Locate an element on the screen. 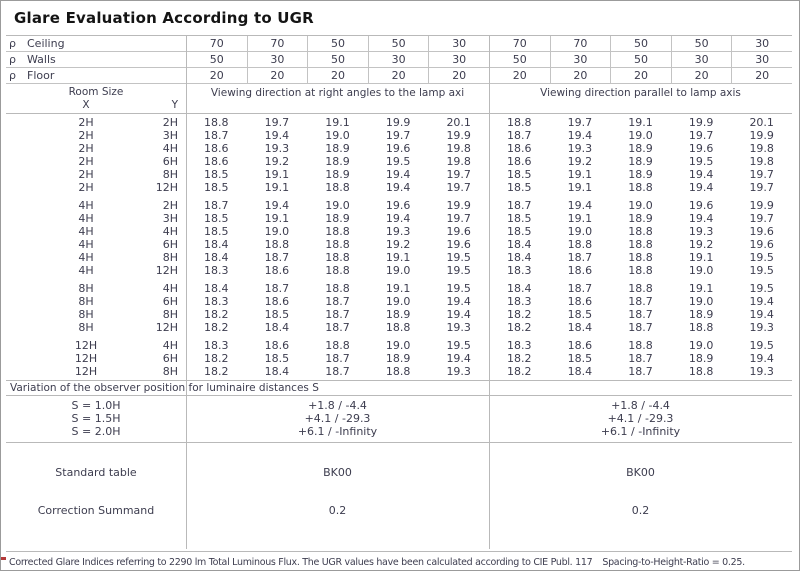  spacing-value-right: +1.8 / -4.4 is located at coordinates (640, 405).